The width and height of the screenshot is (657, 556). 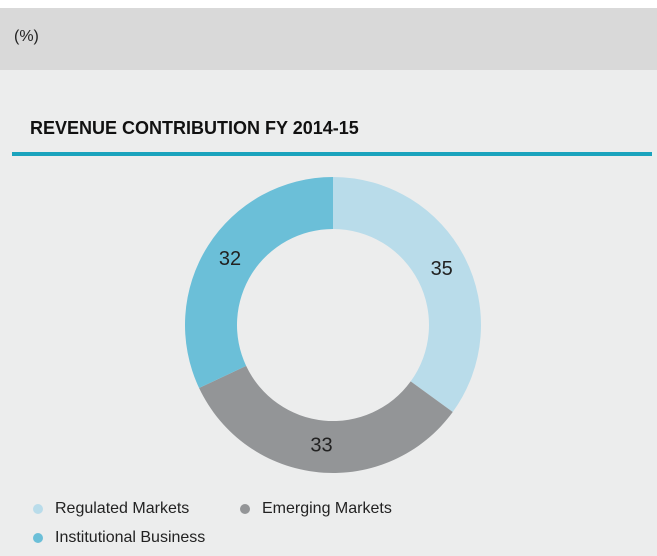 I want to click on unit-bar, so click(x=328, y=39).